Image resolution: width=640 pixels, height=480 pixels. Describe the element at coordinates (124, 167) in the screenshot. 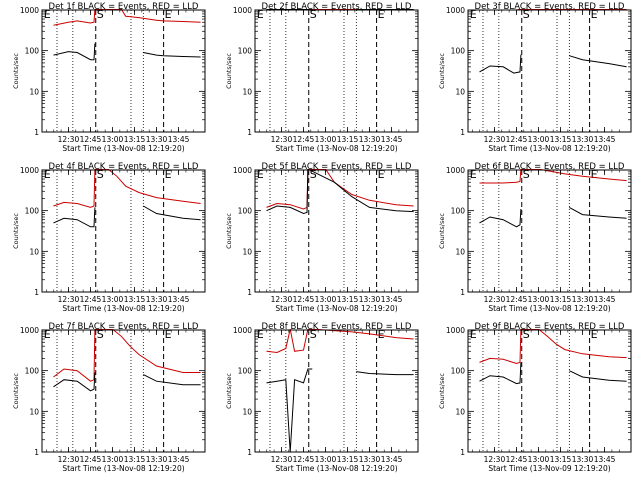

I see `panel-title: Det 4f BLACK = Events, RED = LLD` at that location.